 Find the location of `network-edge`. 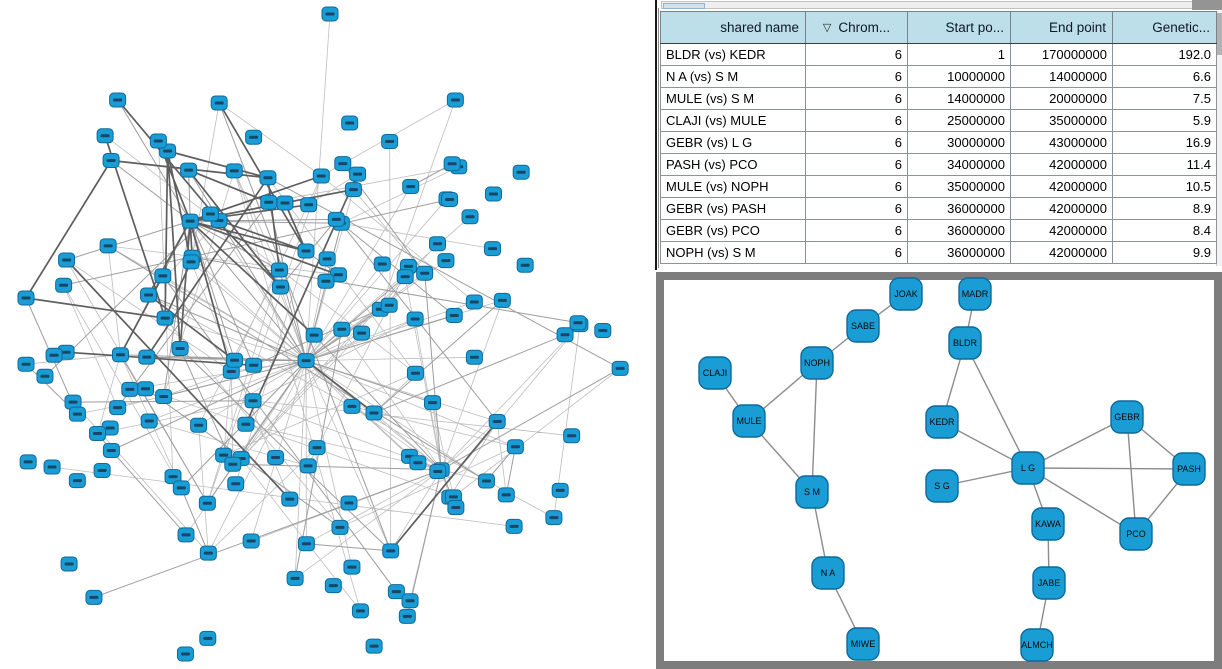

network-edge is located at coordinates (1108, 468).